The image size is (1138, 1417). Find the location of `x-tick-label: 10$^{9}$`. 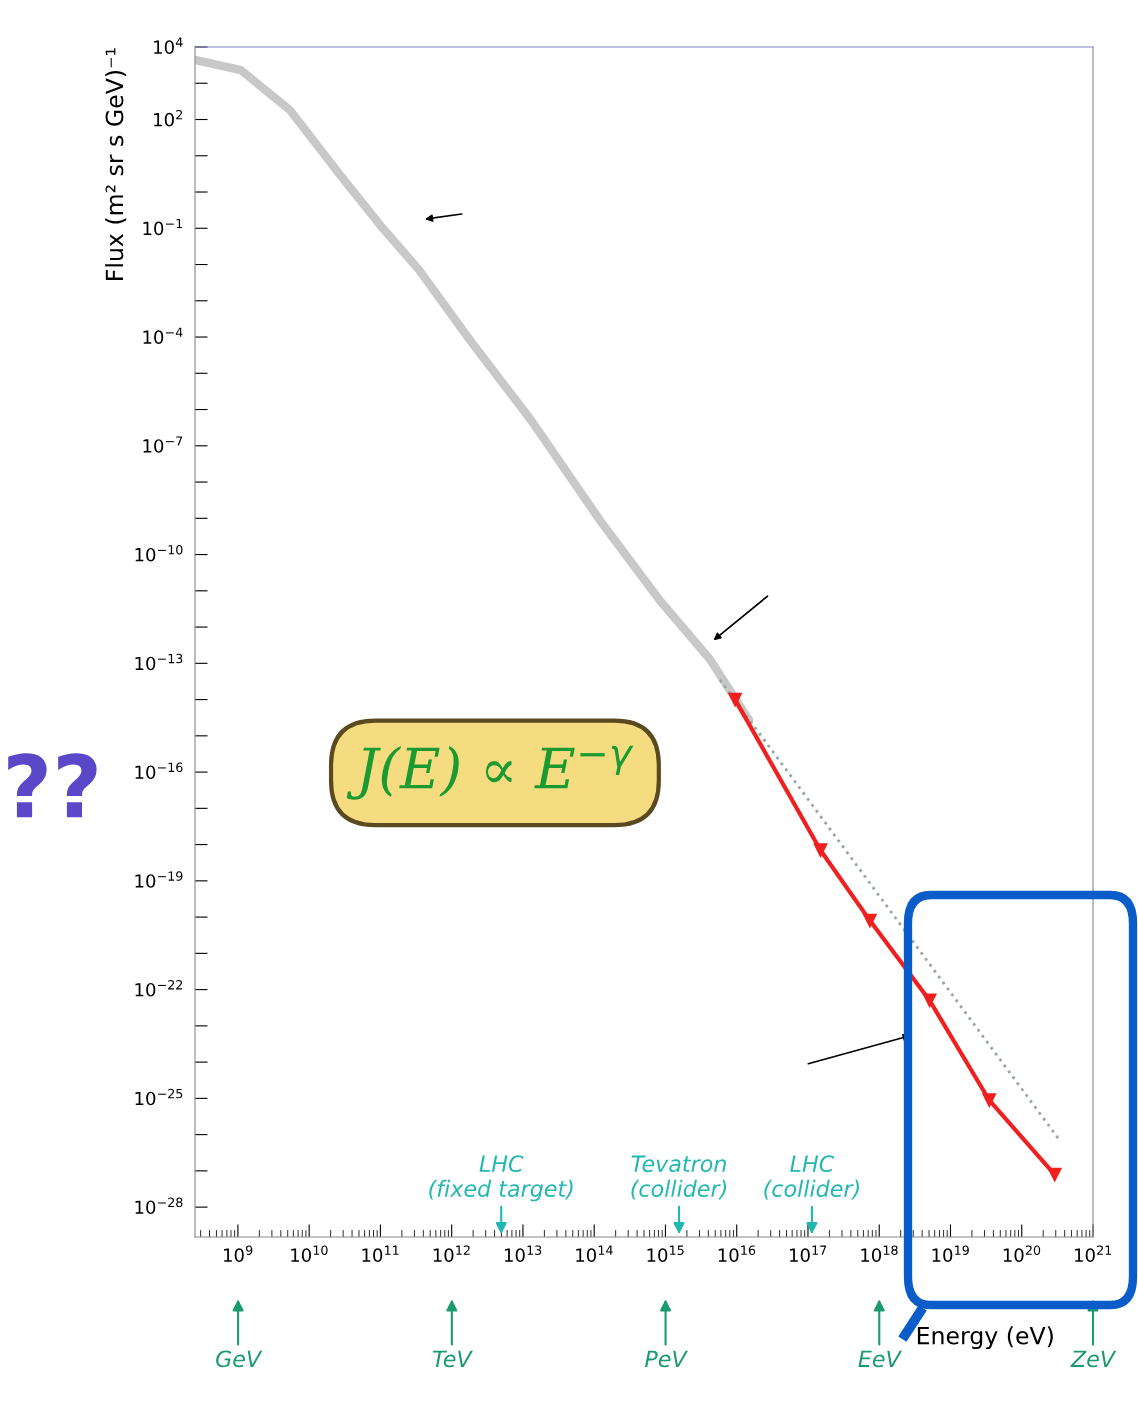

x-tick-label: 10$^{9}$ is located at coordinates (238, 1253).